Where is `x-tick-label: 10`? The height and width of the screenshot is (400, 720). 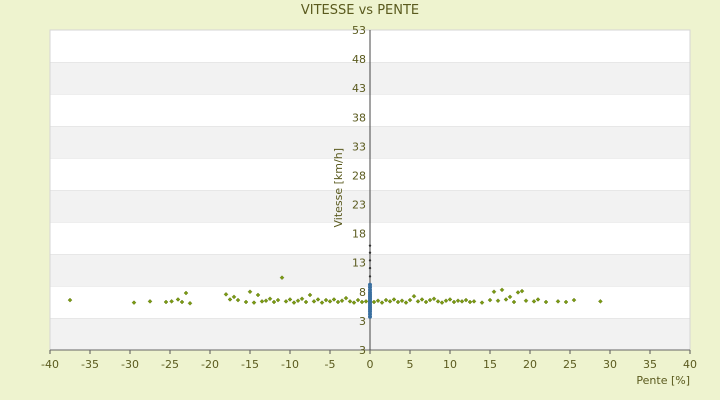 x-tick-label: 10 is located at coordinates (450, 364).